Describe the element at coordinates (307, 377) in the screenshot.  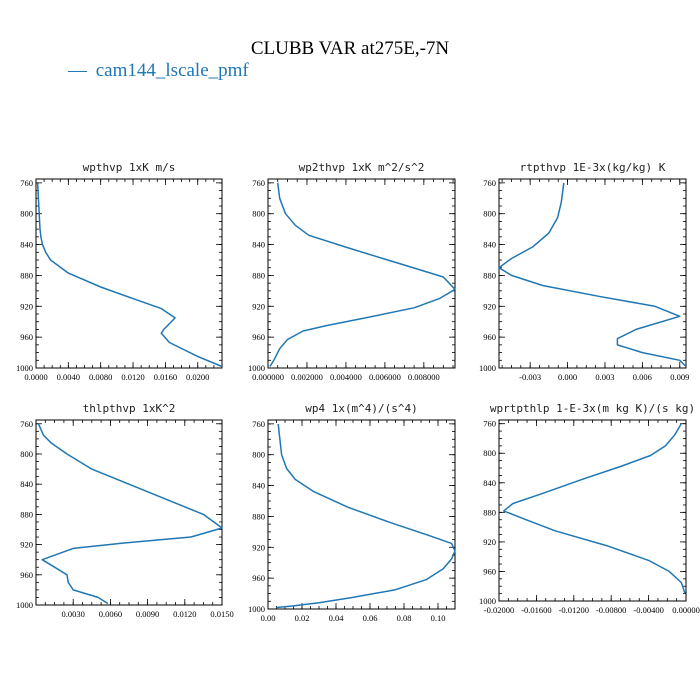
I see `x-tick-label: 0.002000` at that location.